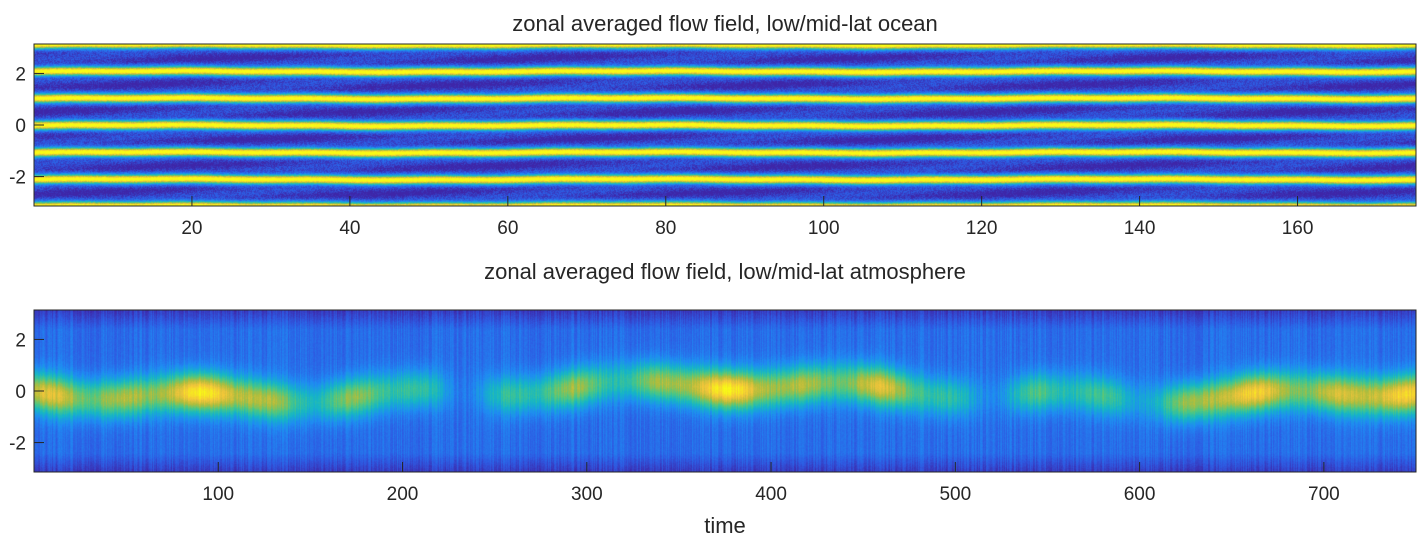 The width and height of the screenshot is (1422, 549). Describe the element at coordinates (1324, 494) in the screenshot. I see `x-tick-label: 700` at that location.